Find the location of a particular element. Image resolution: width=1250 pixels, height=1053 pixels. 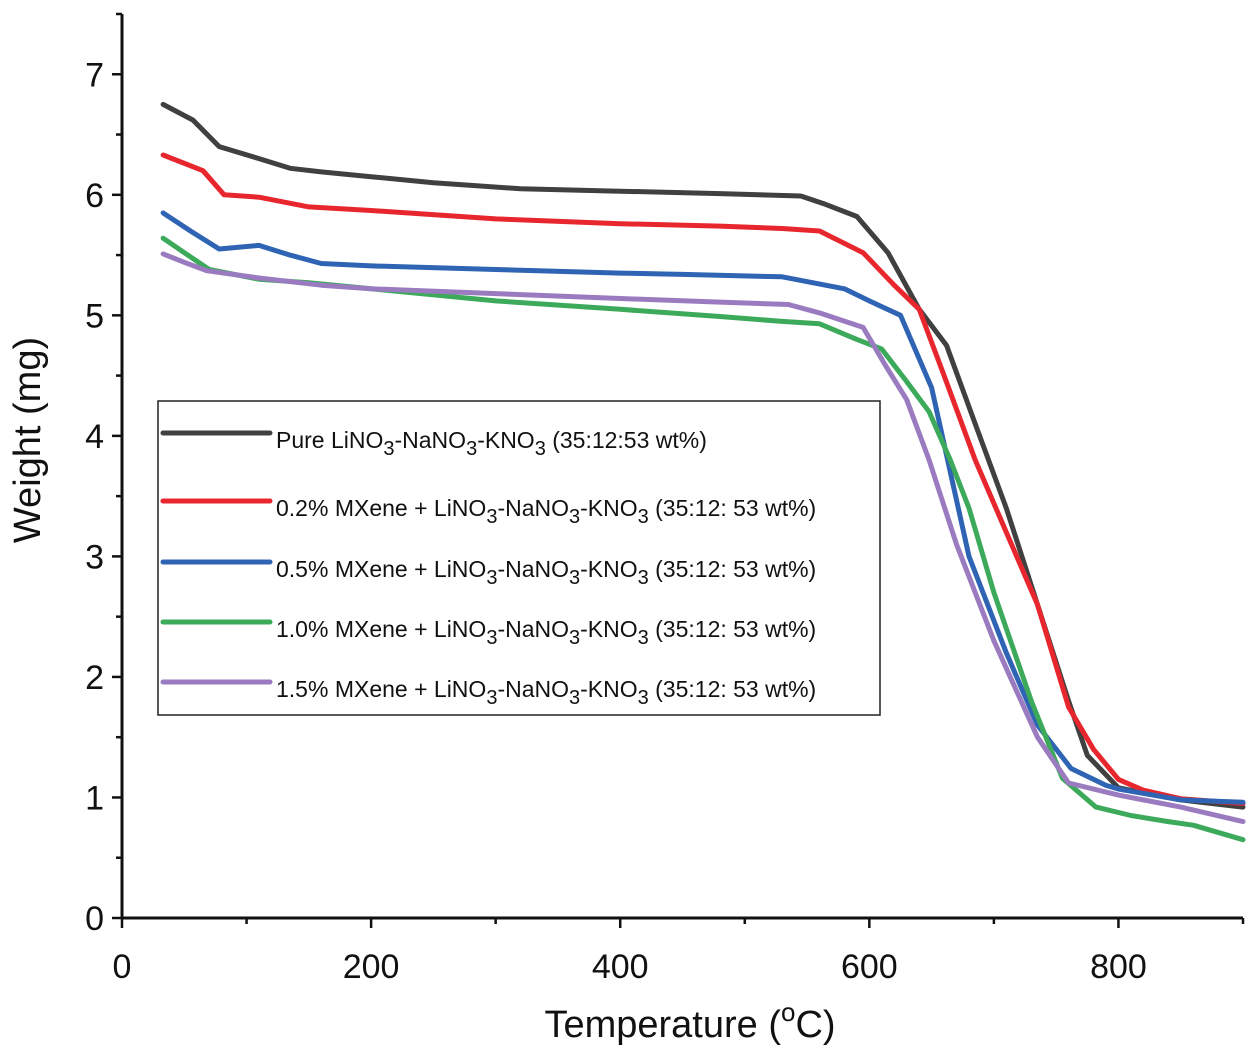

y-tick-label: 5 is located at coordinates (94, 316).